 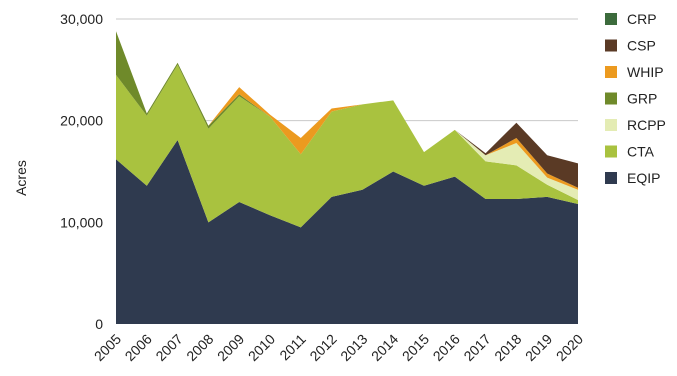 I want to click on x-tick-label: 2007, so click(x=168, y=347).